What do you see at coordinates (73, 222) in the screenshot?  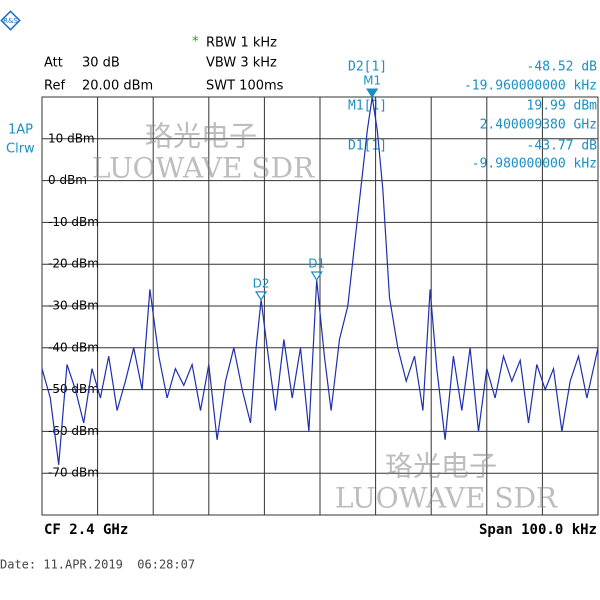 I see `y-tick-label: -10 dBm` at bounding box center [73, 222].